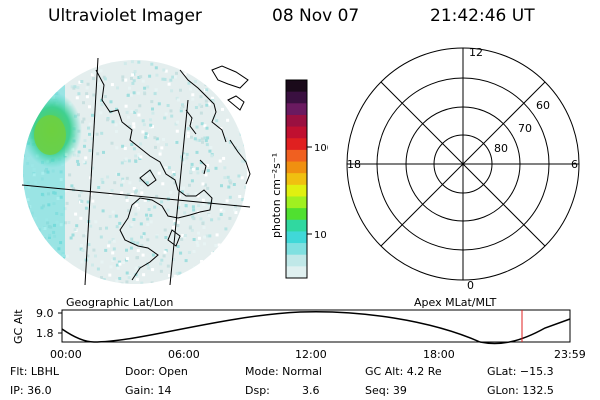  Describe the element at coordinates (386, 390) in the screenshot. I see `seq-status: Seq: 39` at that location.